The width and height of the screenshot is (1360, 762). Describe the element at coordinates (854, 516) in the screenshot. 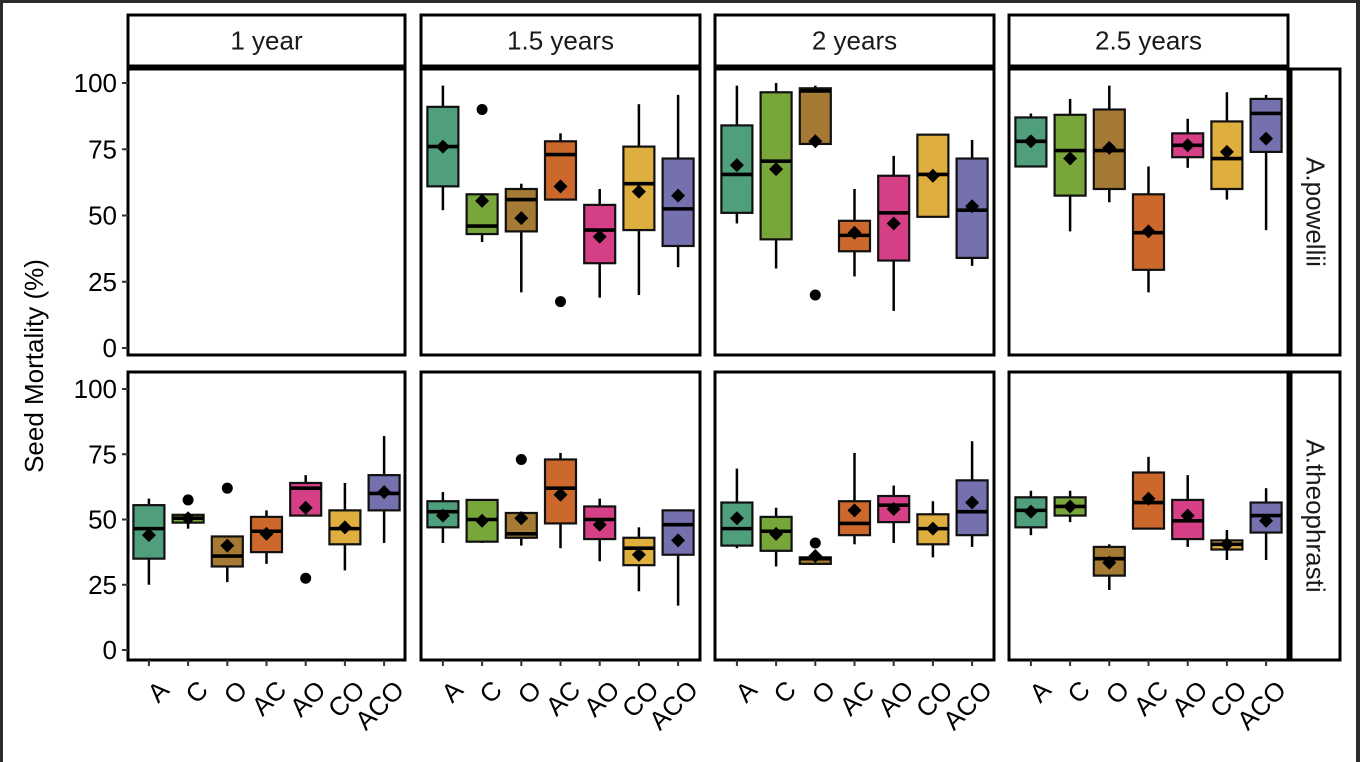

I see `panel-a-theophrasti-2-years` at that location.